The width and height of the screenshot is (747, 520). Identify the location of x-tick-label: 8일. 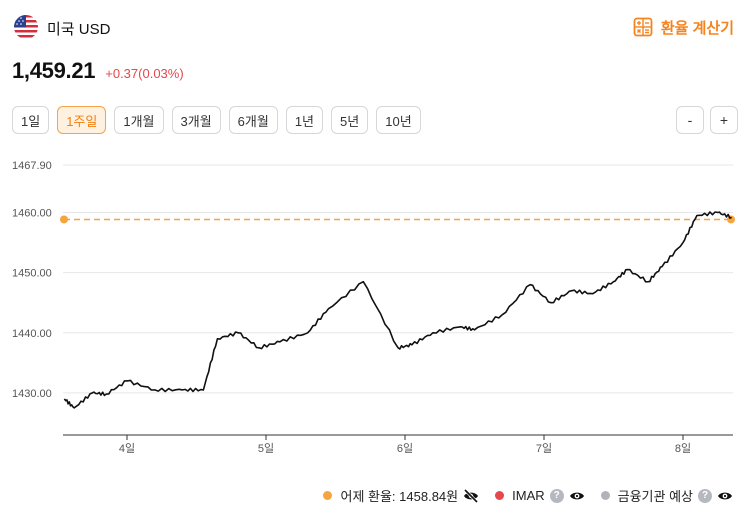
(683, 448).